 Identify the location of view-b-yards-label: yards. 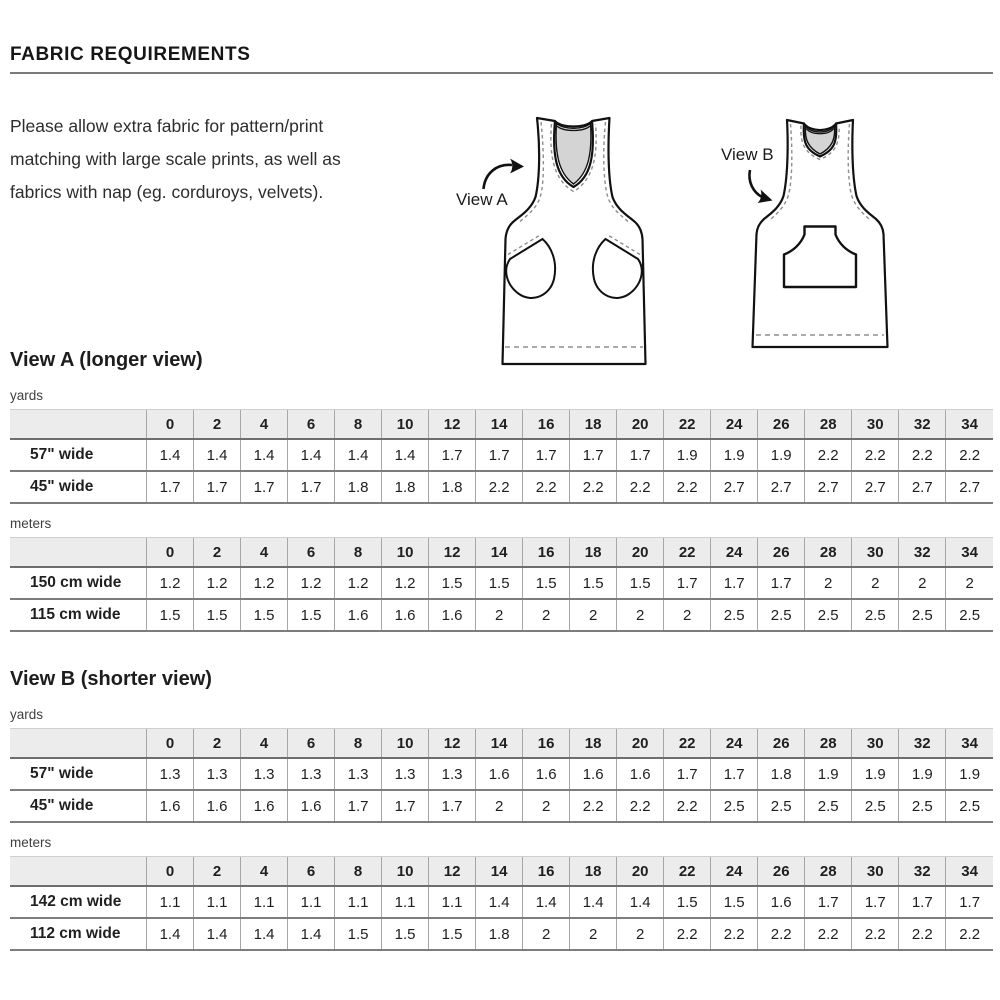
(27, 714).